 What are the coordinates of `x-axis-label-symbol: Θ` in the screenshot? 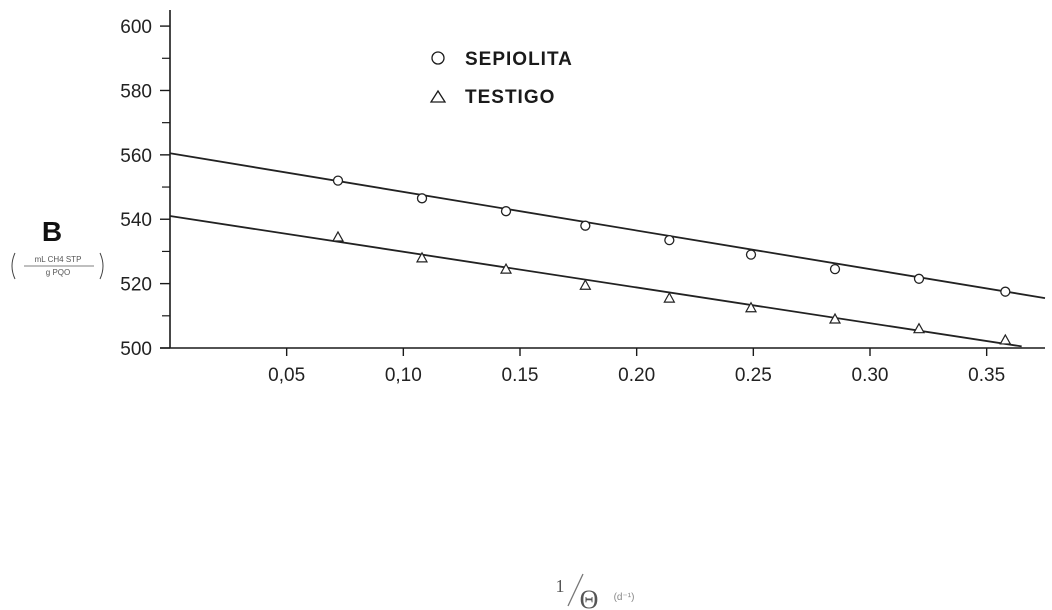 It's located at (589, 597).